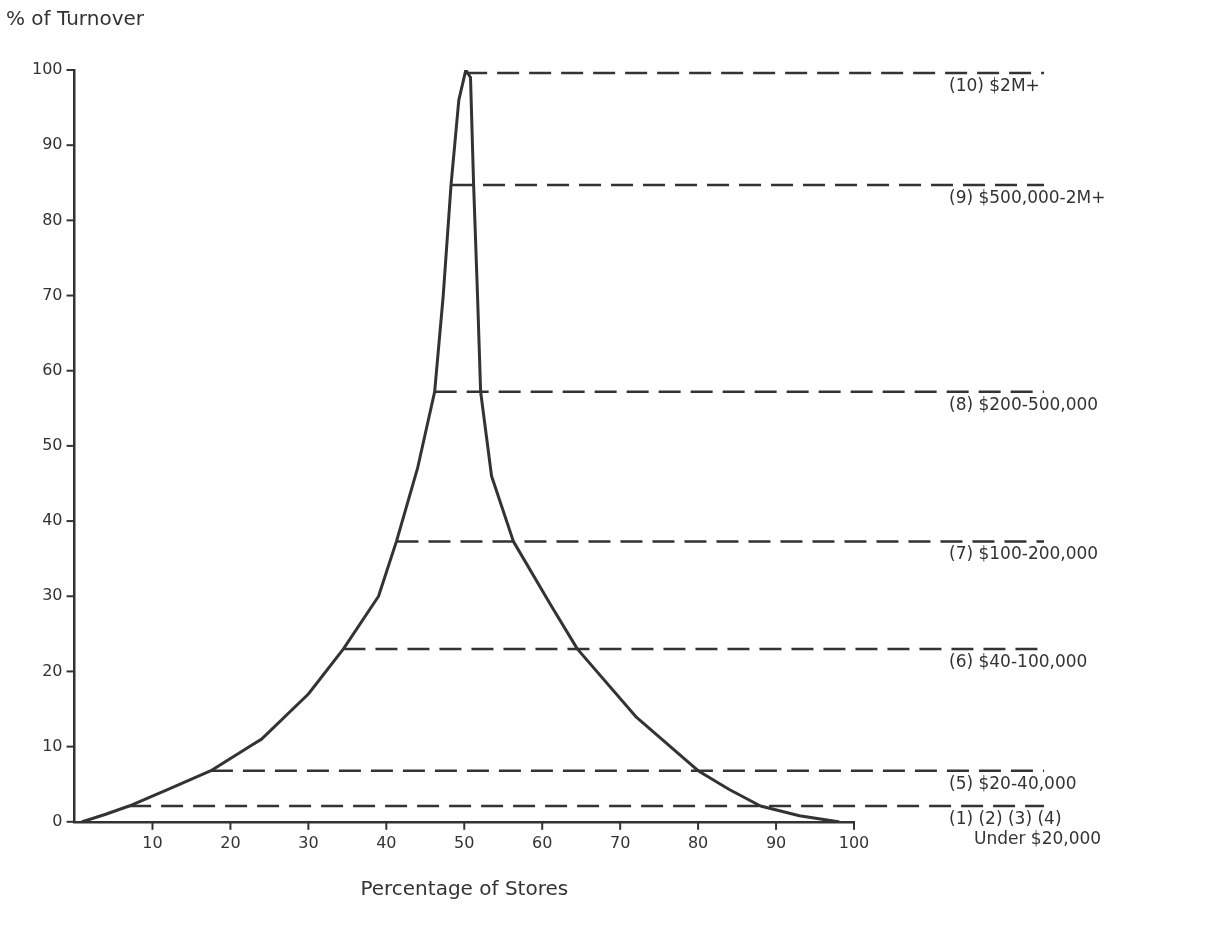  I want to click on x-tick-label: 20, so click(230, 842).